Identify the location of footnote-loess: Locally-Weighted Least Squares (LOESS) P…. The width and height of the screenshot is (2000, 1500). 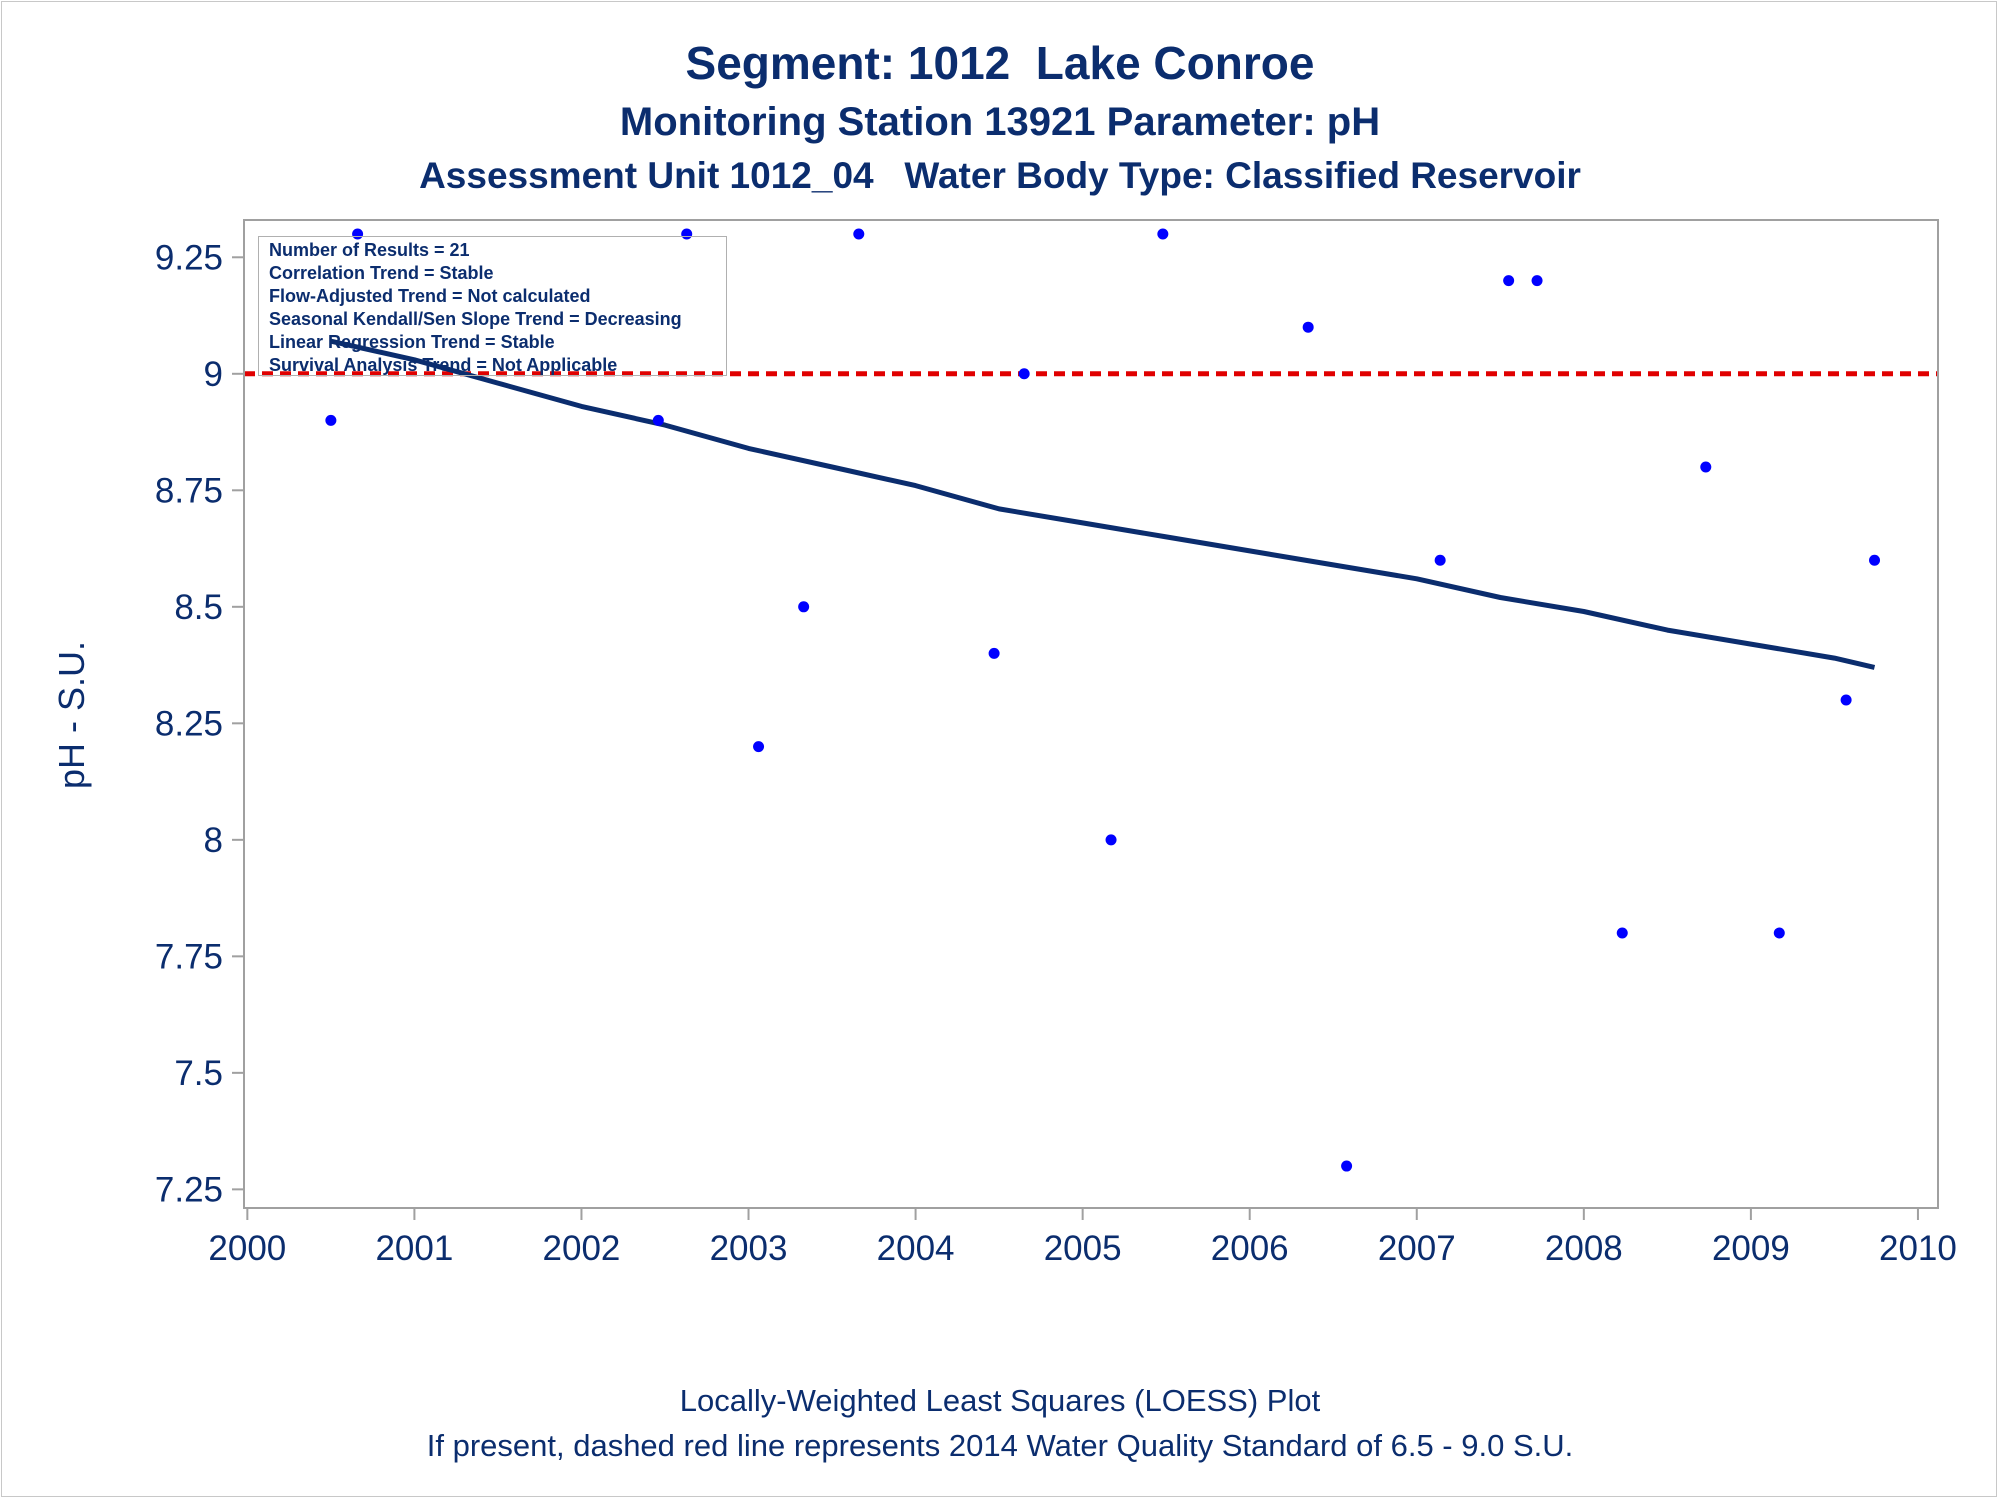
(1000, 1400).